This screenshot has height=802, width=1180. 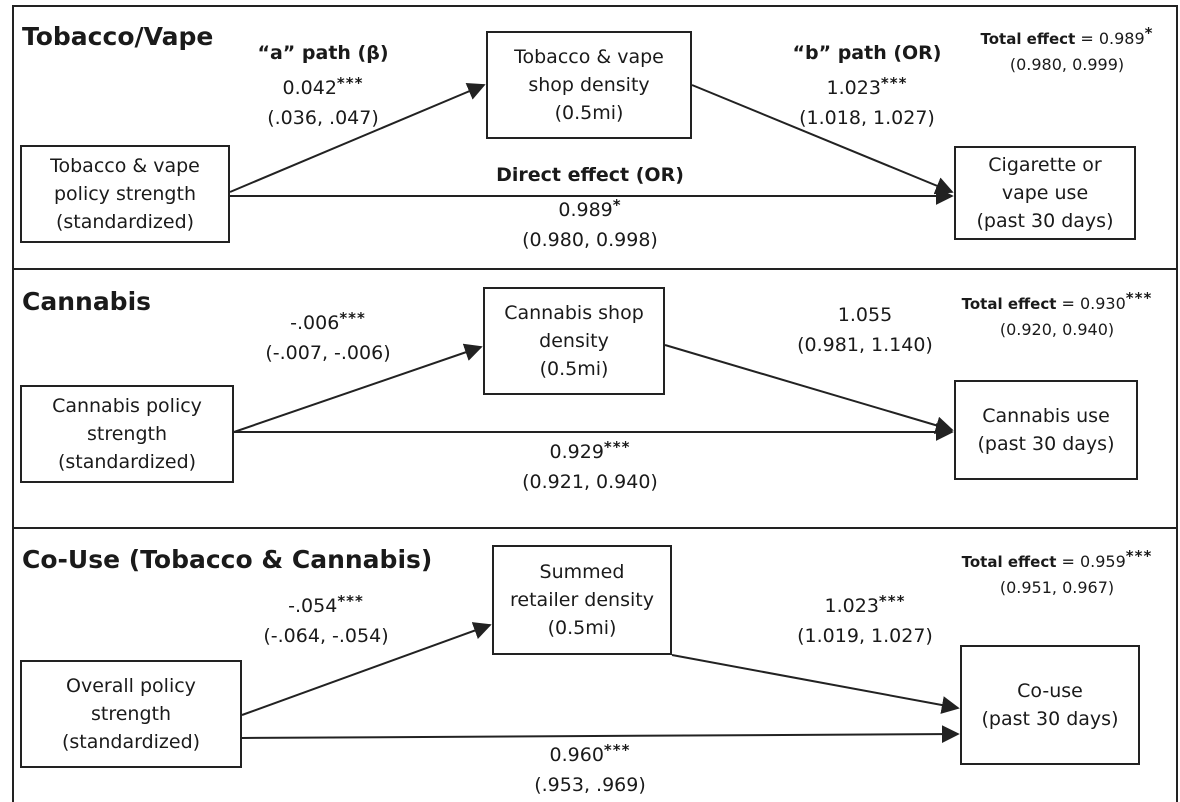 What do you see at coordinates (1050, 705) in the screenshot?
I see `outcome-box: Co-use (past 30 days)` at bounding box center [1050, 705].